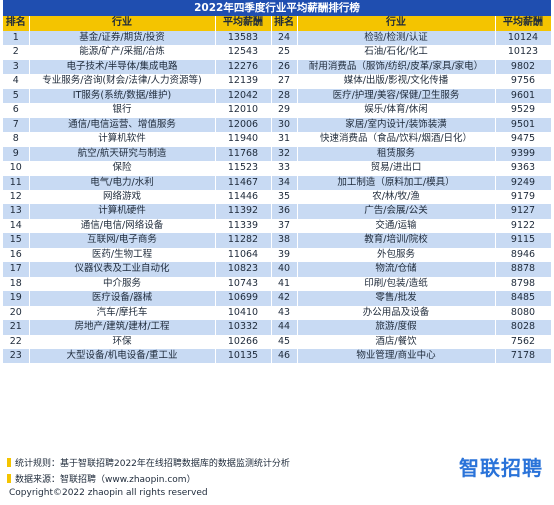 Image resolution: width=554 pixels, height=505 pixels. Describe the element at coordinates (396, 341) in the screenshot. I see `industry-cell: 酒店/餐饮` at that location.